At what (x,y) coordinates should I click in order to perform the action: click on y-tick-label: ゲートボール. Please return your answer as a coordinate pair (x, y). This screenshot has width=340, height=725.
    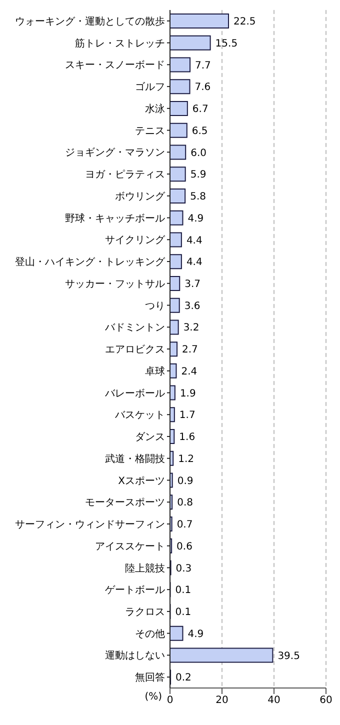
    Looking at the image, I should click on (135, 590).